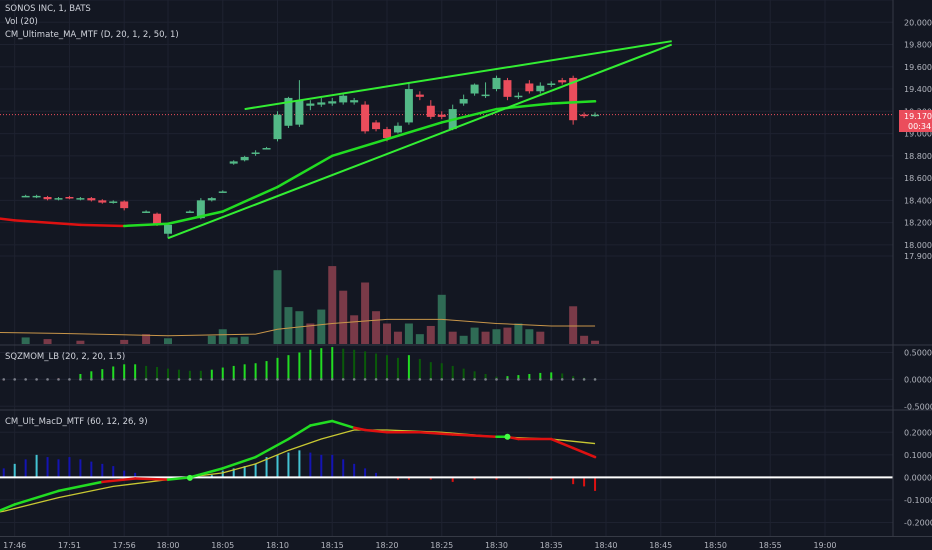 This screenshot has height=550, width=932. I want to click on time-axis-label: 18:55, so click(770, 545).